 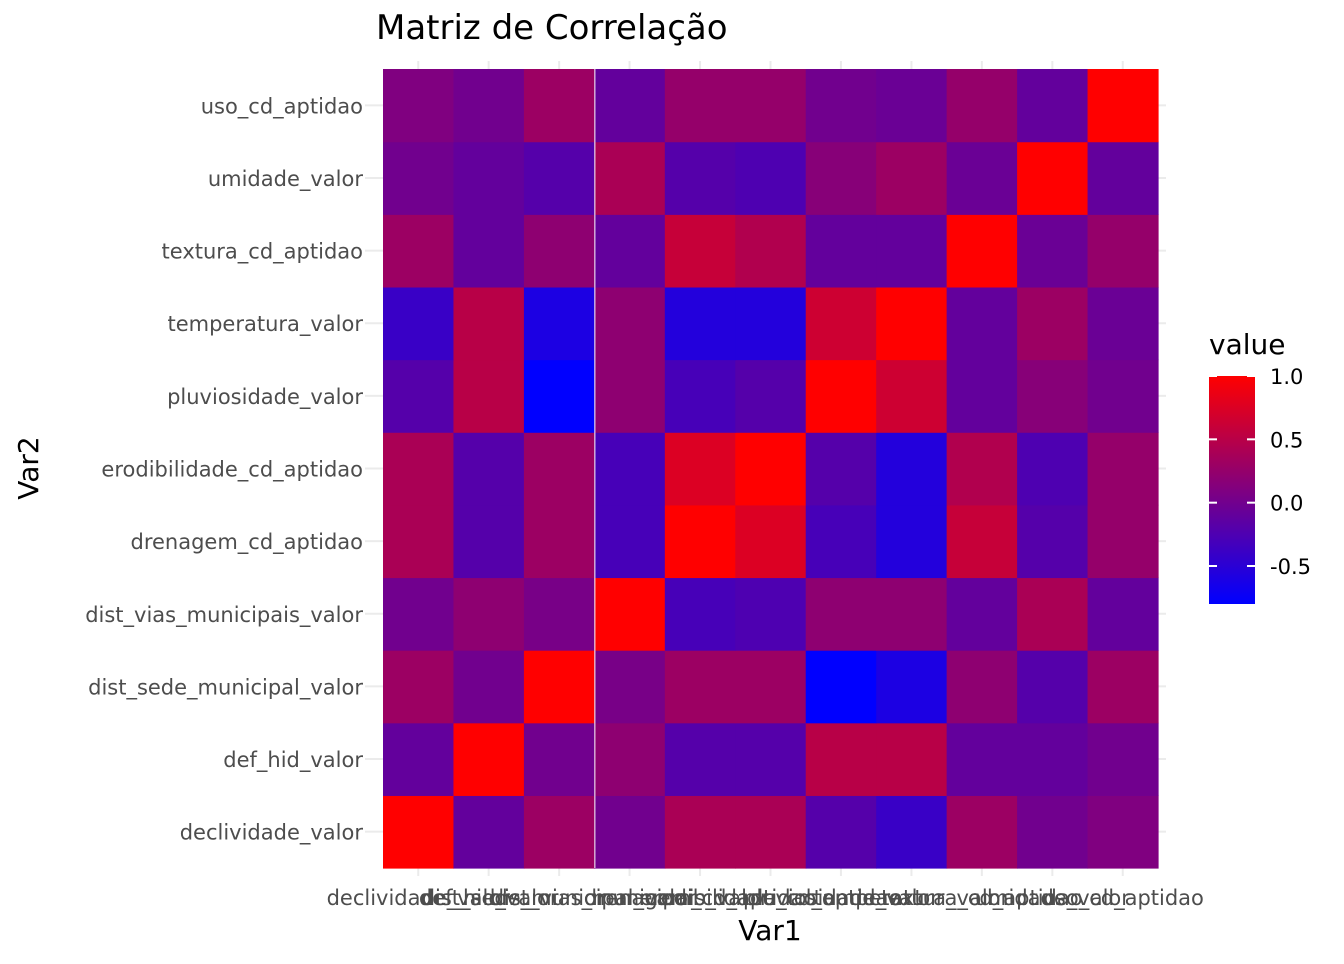 What do you see at coordinates (1123, 898) in the screenshot?
I see `x-tick-label: uso_cd_aptidao` at bounding box center [1123, 898].